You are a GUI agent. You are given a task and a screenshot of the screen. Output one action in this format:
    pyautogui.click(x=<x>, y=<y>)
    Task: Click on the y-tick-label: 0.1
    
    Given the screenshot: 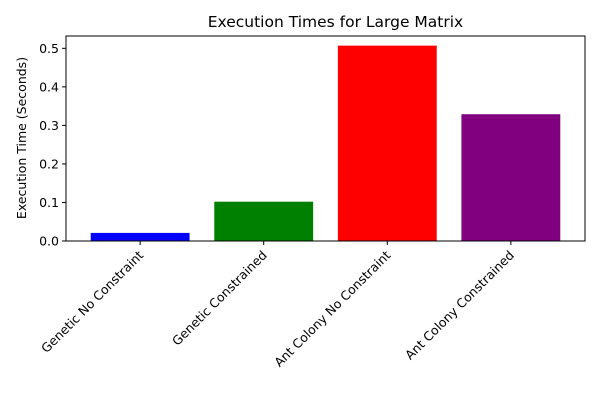 What is the action you would take?
    pyautogui.click(x=49, y=202)
    